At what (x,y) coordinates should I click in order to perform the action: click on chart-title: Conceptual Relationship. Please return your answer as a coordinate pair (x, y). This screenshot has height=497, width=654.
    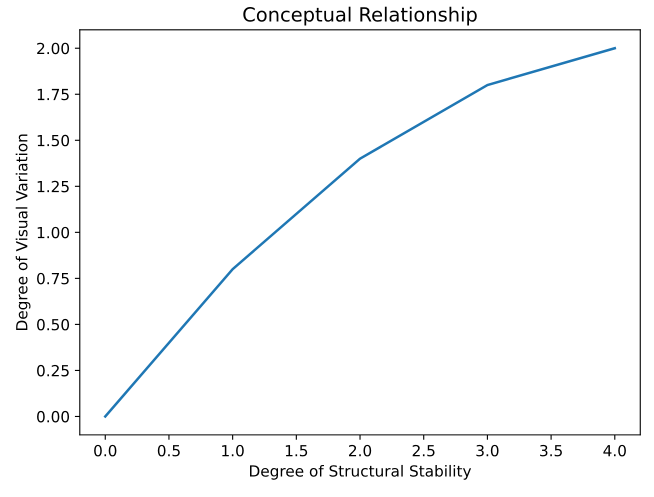
    Looking at the image, I should click on (360, 16).